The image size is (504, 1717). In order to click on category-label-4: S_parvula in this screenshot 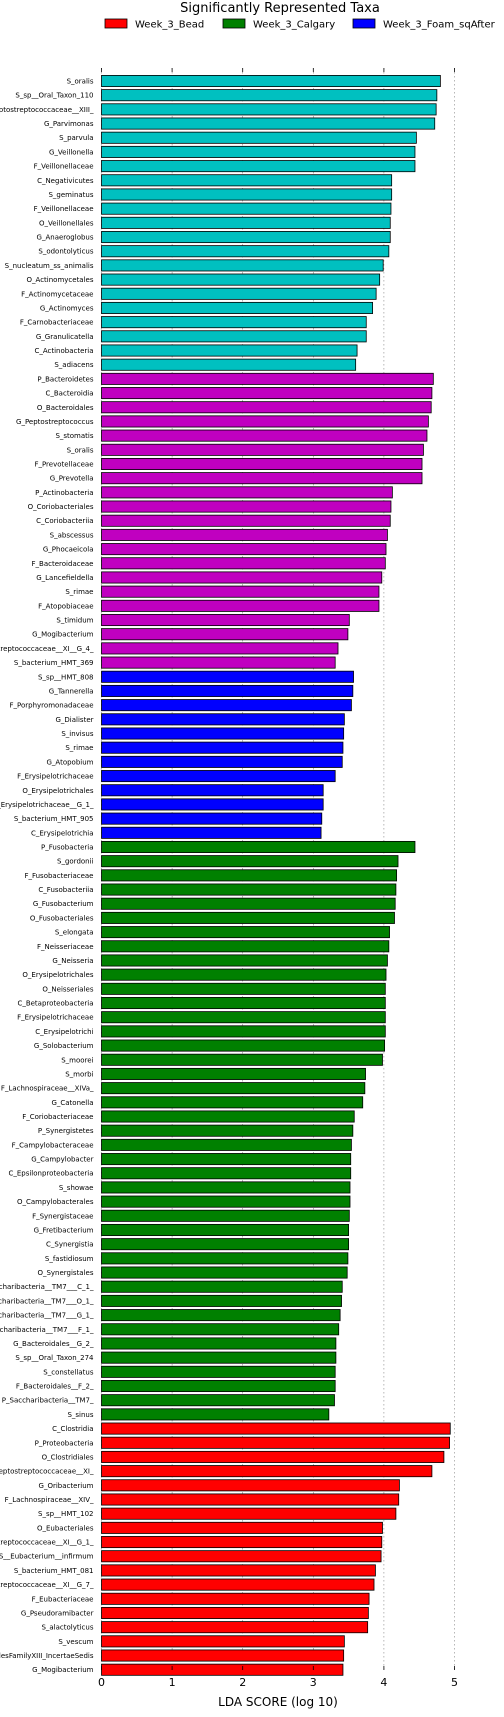, I will do `click(76, 138)`.